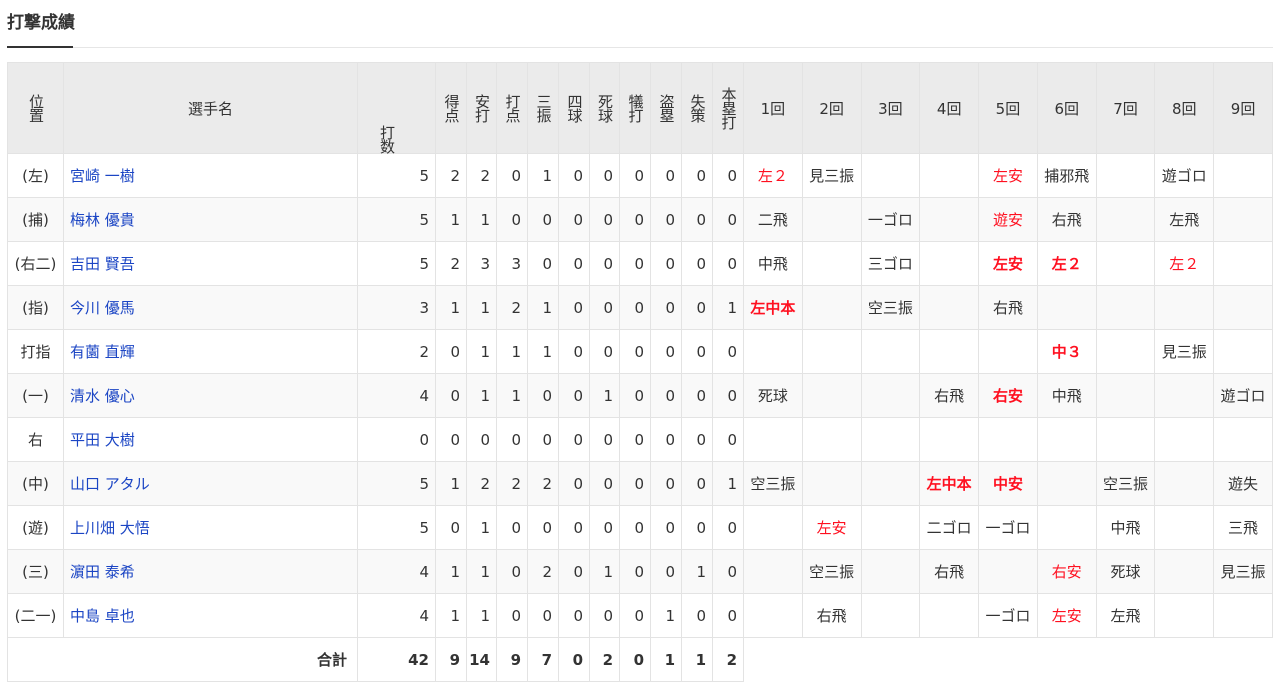 The height and width of the screenshot is (682, 1275). What do you see at coordinates (396, 615) in the screenshot?
I see `stat-cell: 4` at bounding box center [396, 615].